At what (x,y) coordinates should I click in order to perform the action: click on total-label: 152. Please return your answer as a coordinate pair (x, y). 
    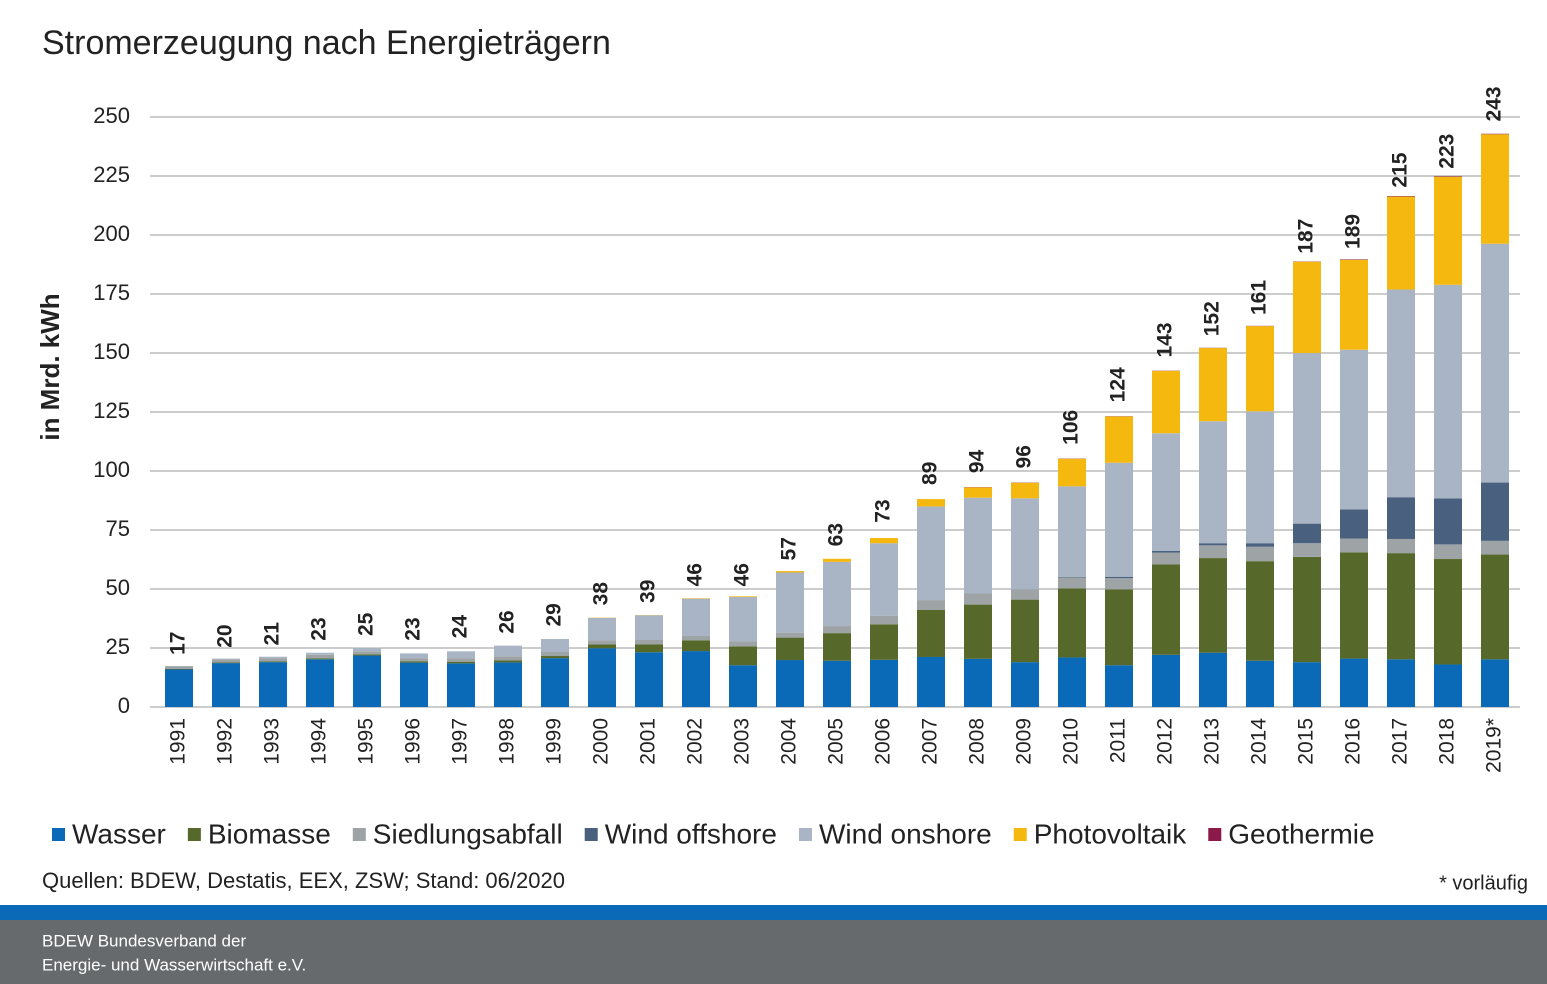
    Looking at the image, I should click on (1212, 318).